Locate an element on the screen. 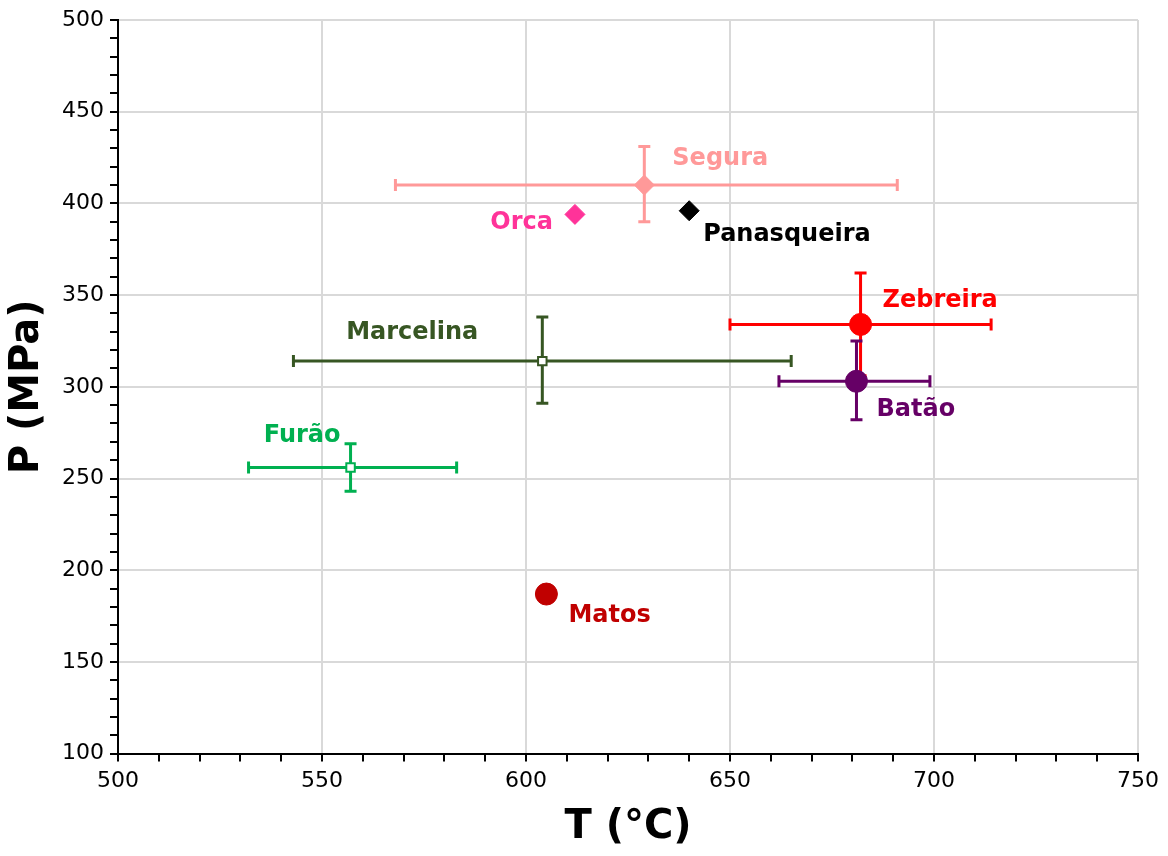 Image resolution: width=1168 pixels, height=856 pixels. x-tick-label: 700 is located at coordinates (934, 779).